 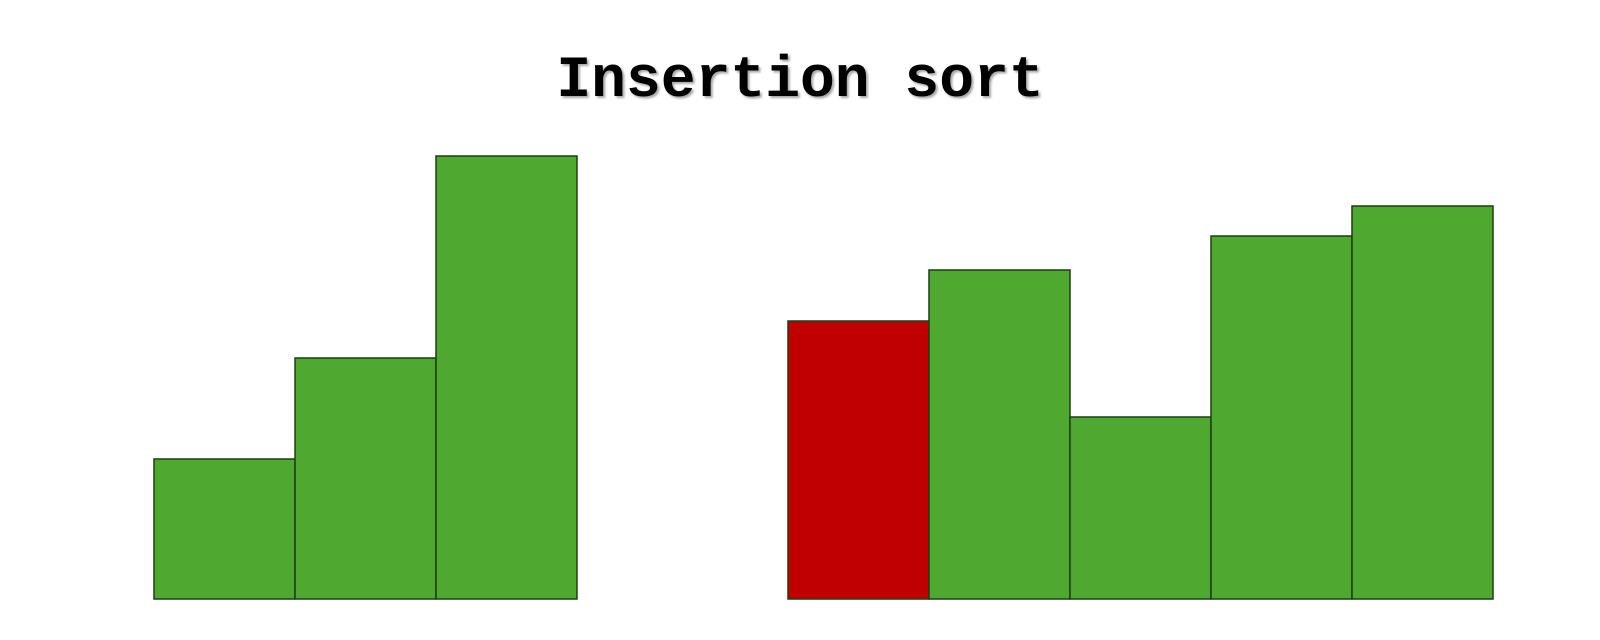 What do you see at coordinates (800, 81) in the screenshot?
I see `page-title: Insertion sort` at bounding box center [800, 81].